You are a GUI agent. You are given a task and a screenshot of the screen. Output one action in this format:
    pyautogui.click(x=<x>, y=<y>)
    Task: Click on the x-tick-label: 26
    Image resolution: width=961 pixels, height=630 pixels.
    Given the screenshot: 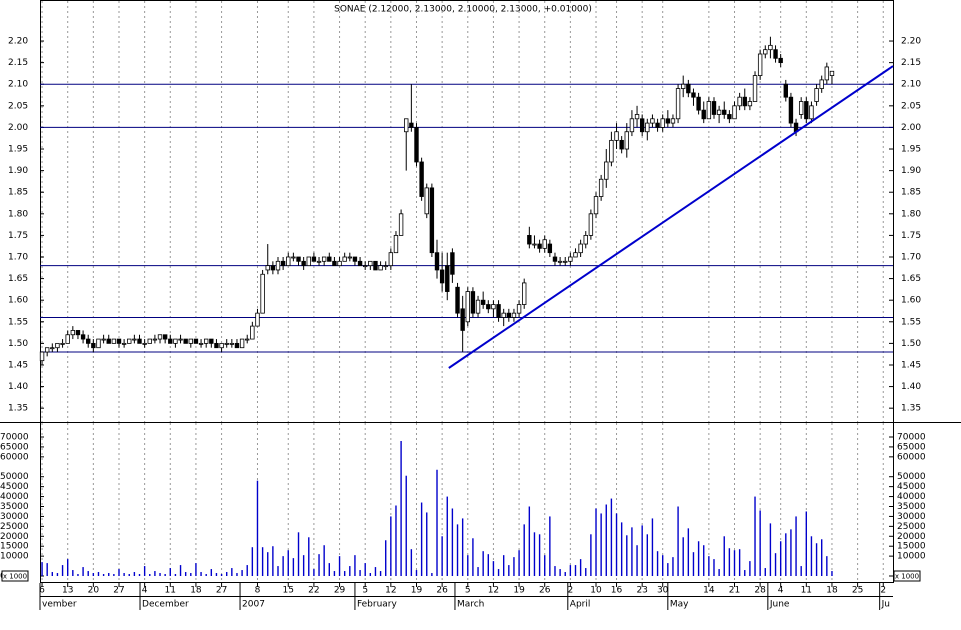 What is the action you would take?
    pyautogui.click(x=442, y=591)
    